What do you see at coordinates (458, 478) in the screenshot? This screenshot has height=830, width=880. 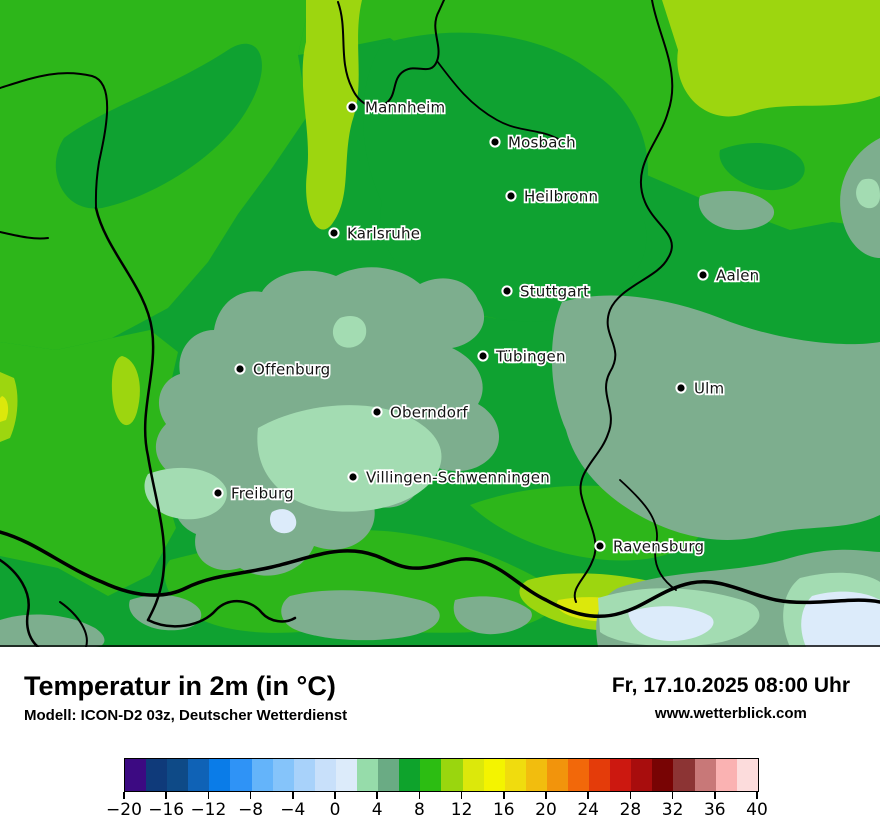 I see `city-label-villingen-schwenningen: Villingen-Schwenningen` at bounding box center [458, 478].